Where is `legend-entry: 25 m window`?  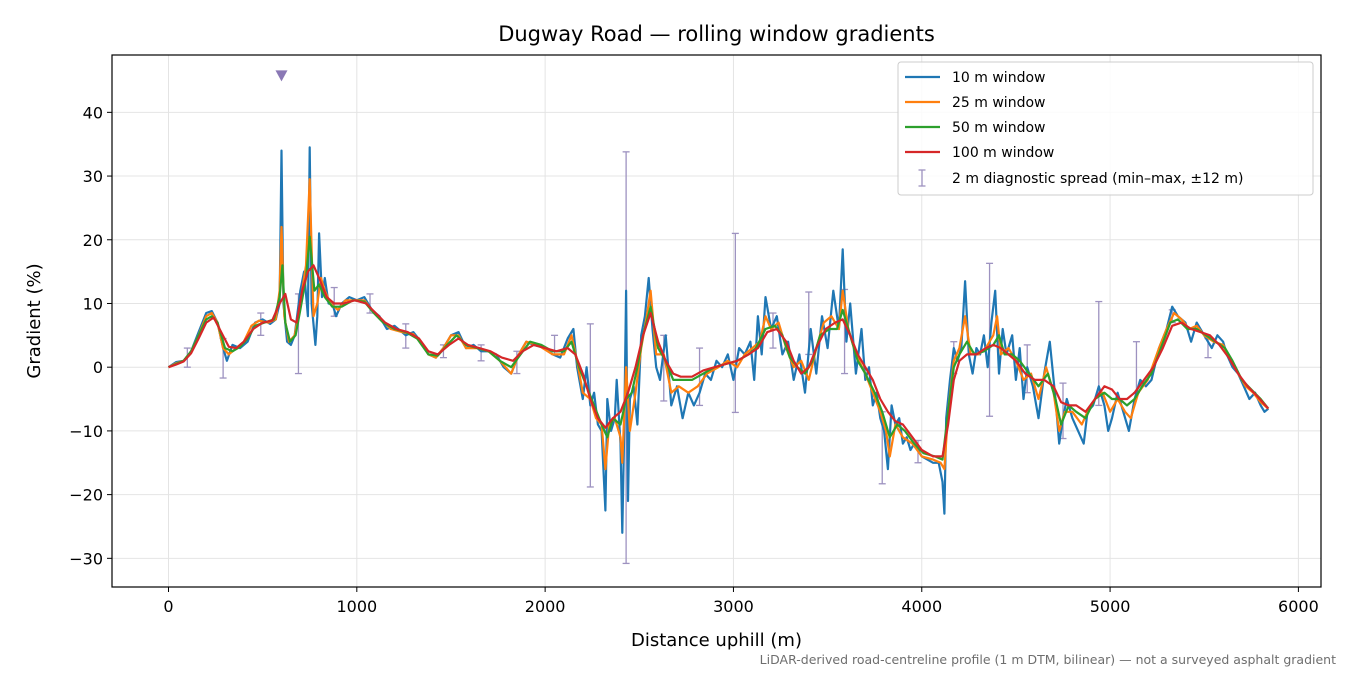 legend-entry: 25 m window is located at coordinates (975, 103).